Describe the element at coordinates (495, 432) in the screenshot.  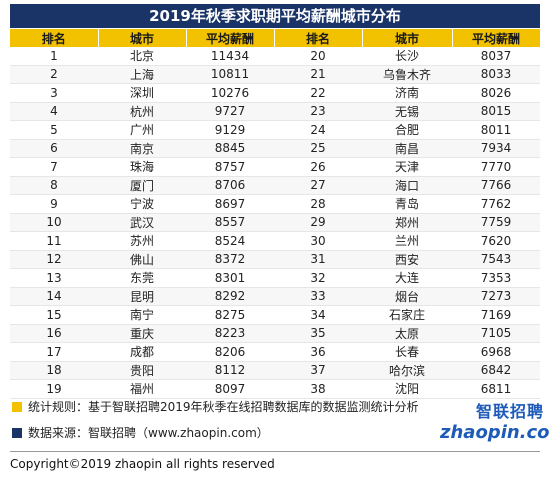
I see `logo-en: zhaopin.com` at that location.